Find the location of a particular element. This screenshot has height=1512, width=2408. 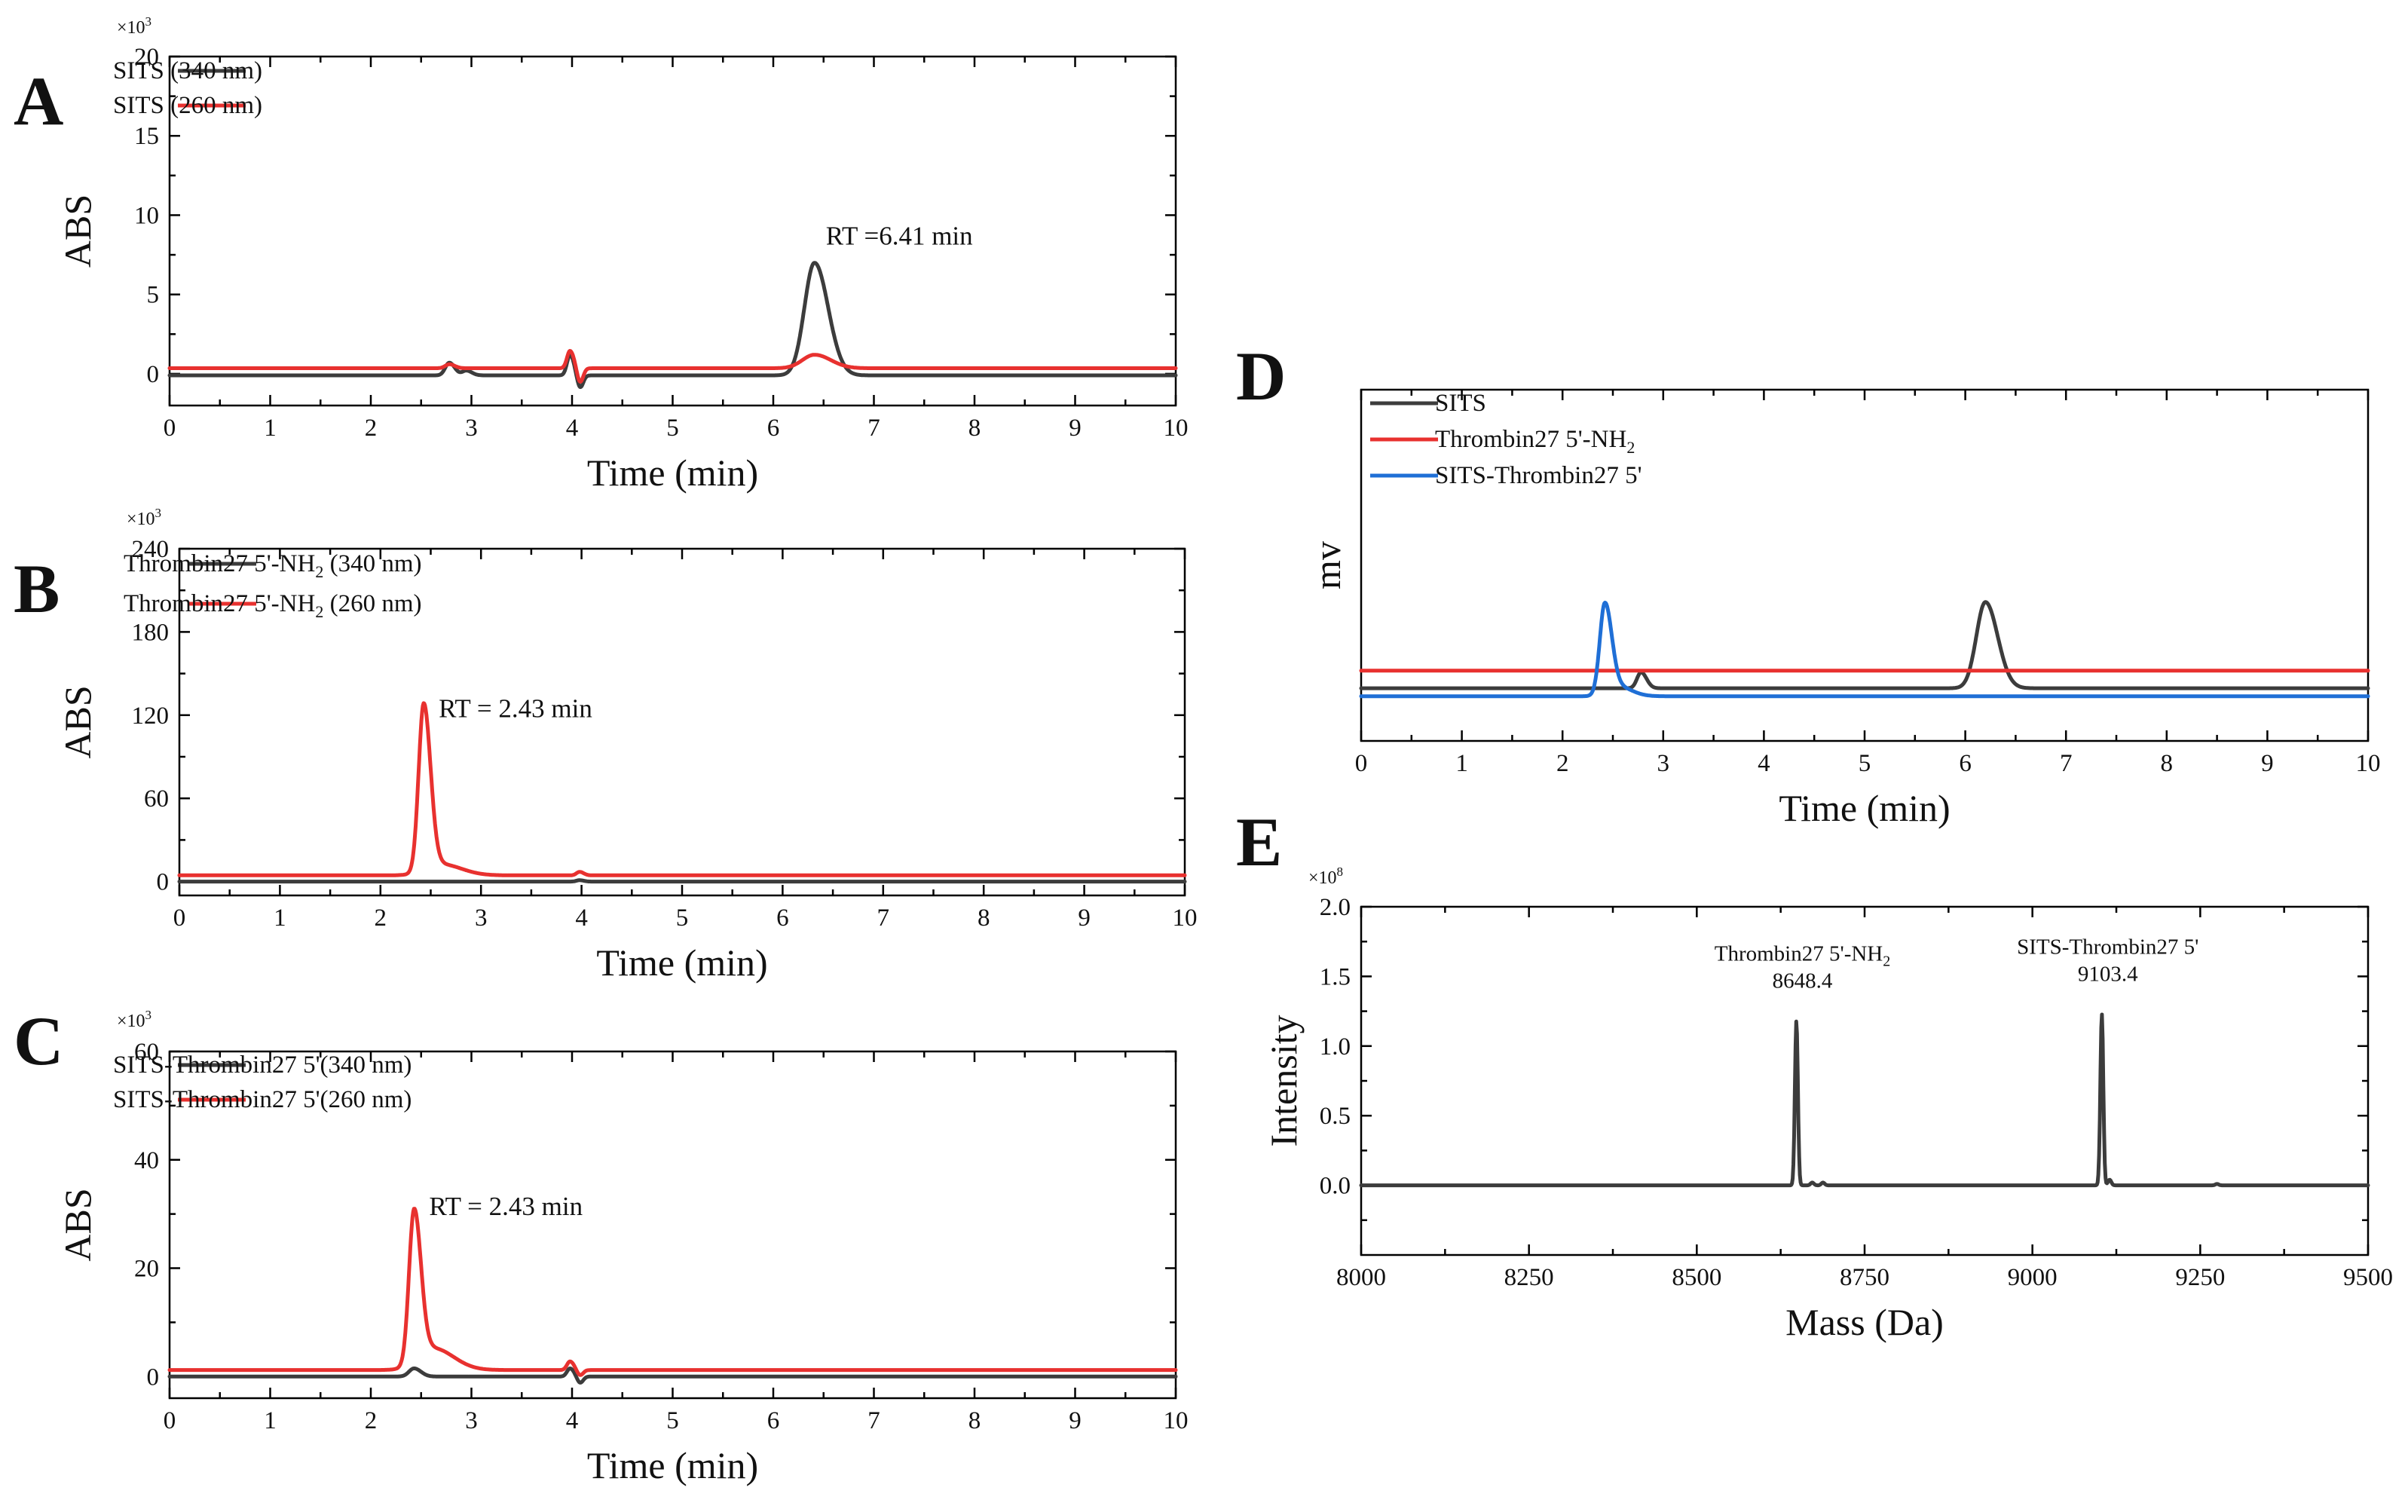

x-tick-label-D: 4 is located at coordinates (1764, 764).